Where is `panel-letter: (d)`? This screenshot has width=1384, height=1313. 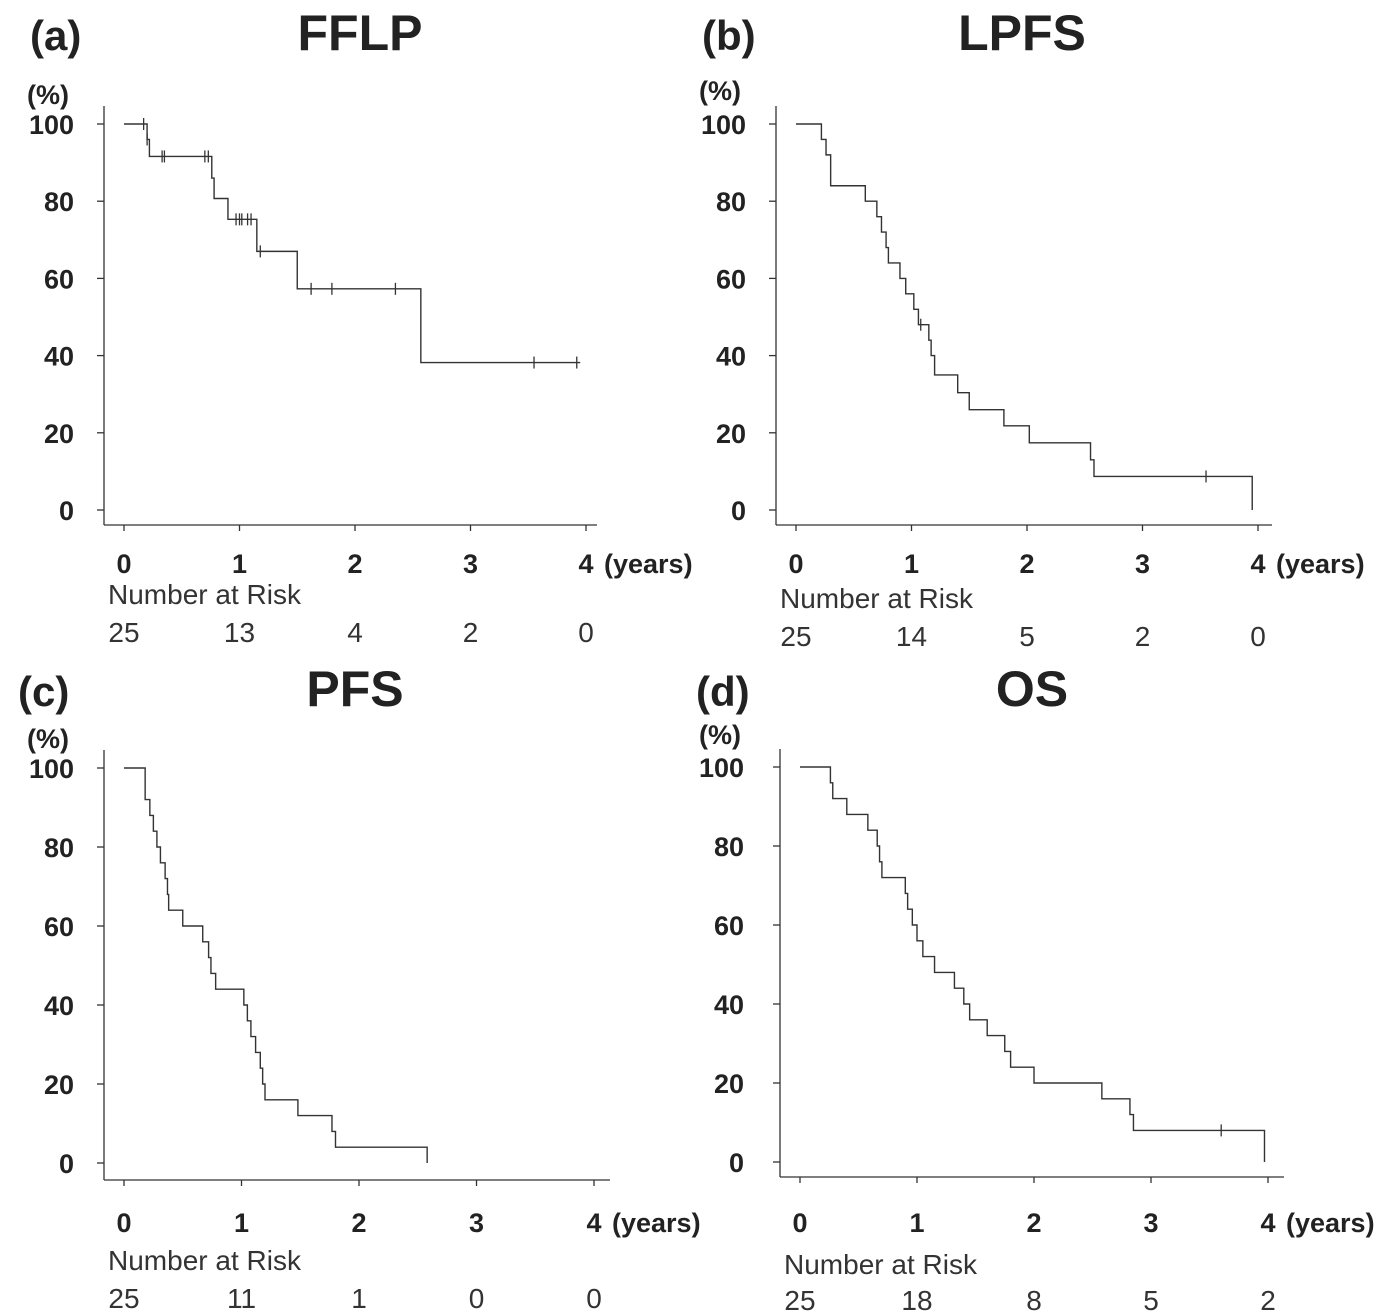
panel-letter: (d) is located at coordinates (723, 691).